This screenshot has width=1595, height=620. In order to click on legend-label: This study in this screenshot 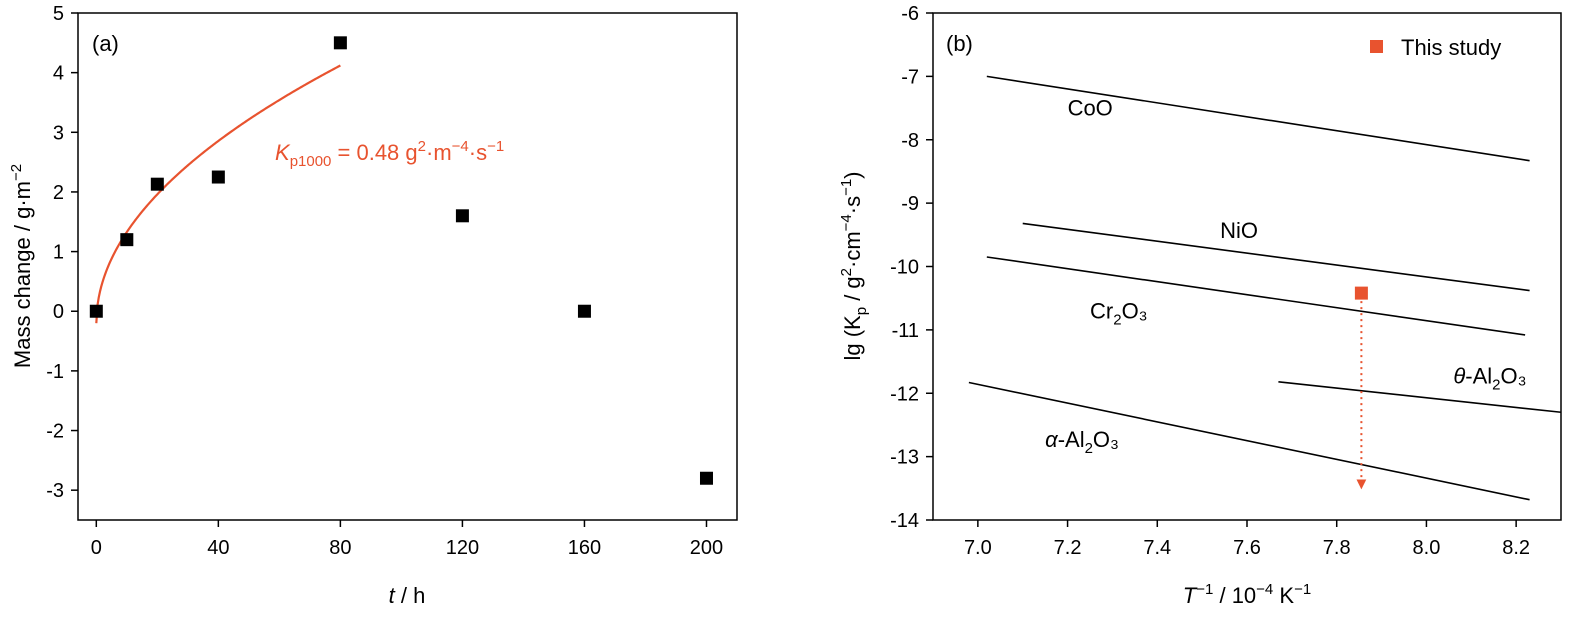, I will do `click(1451, 47)`.